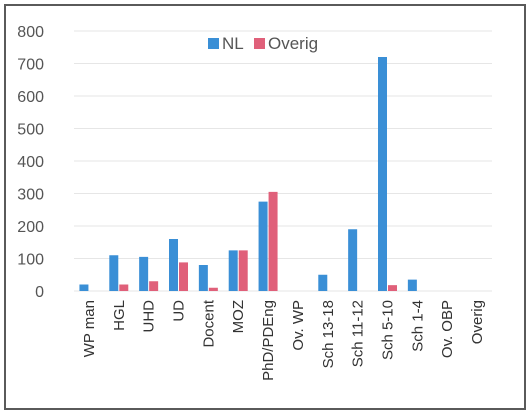 This screenshot has width=532, height=416. I want to click on y-tick-label: 800, so click(30, 32).